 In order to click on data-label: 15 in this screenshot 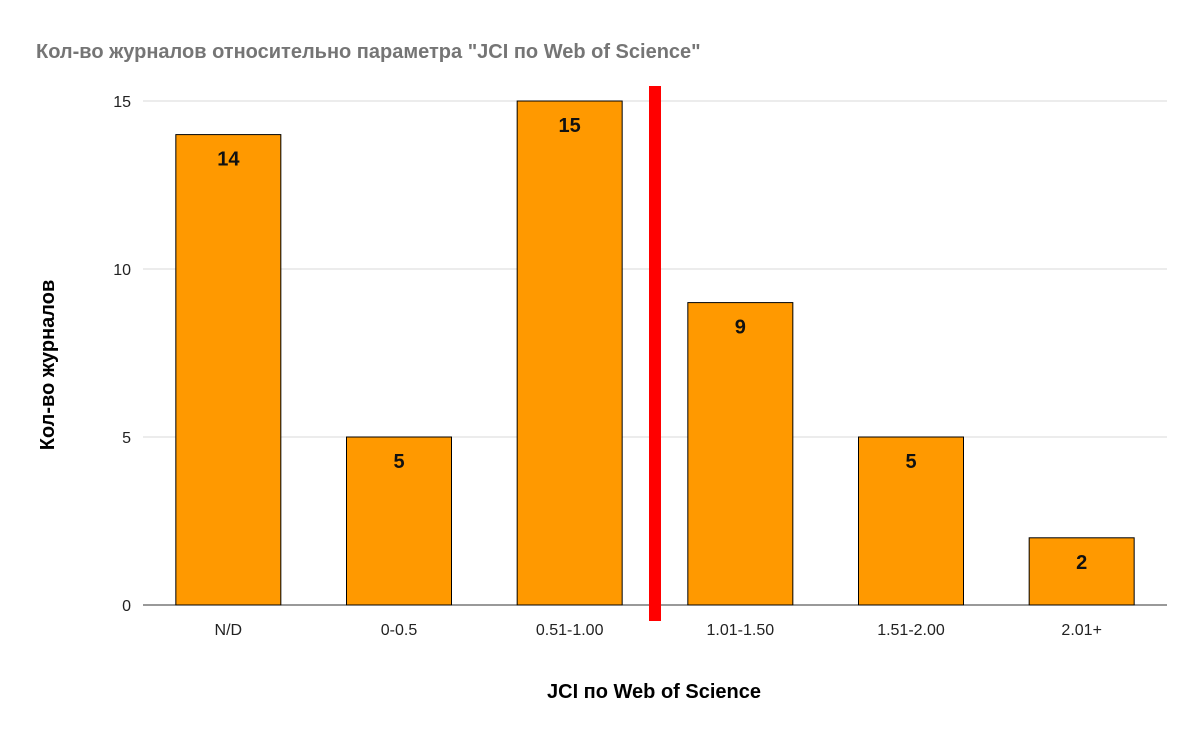, I will do `click(570, 126)`.